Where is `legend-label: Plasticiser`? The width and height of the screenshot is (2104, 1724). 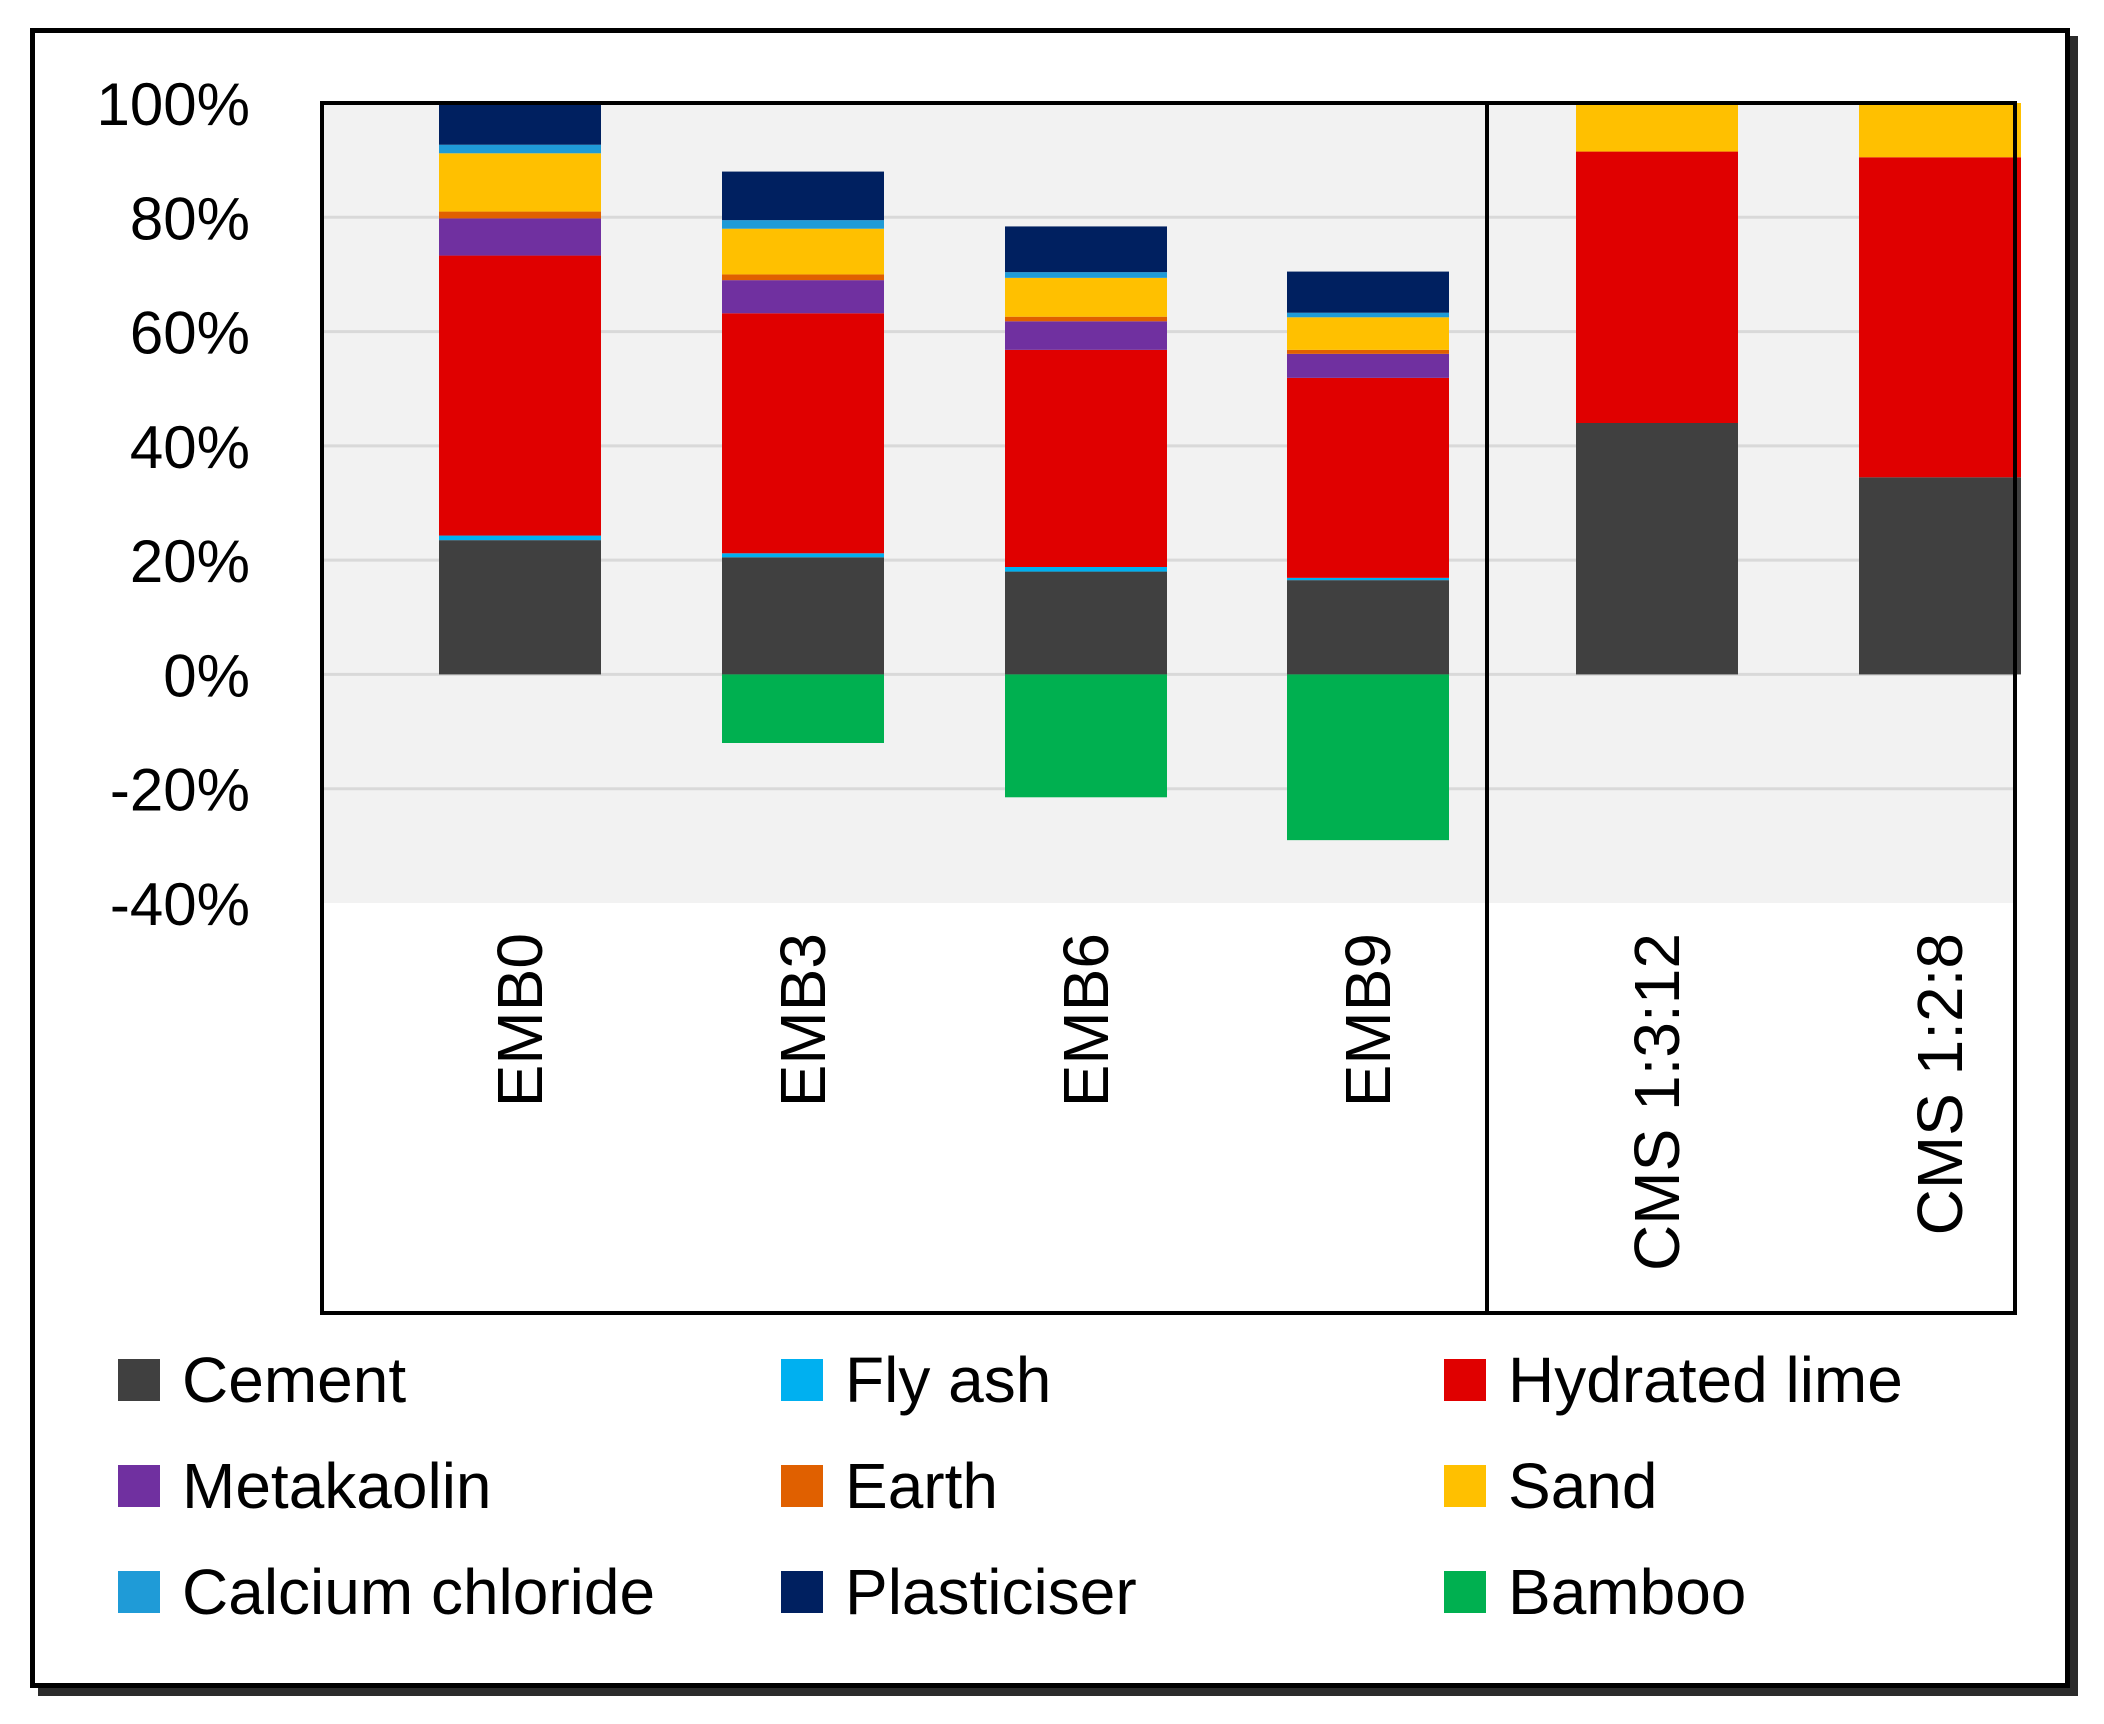 legend-label: Plasticiser is located at coordinates (991, 1592).